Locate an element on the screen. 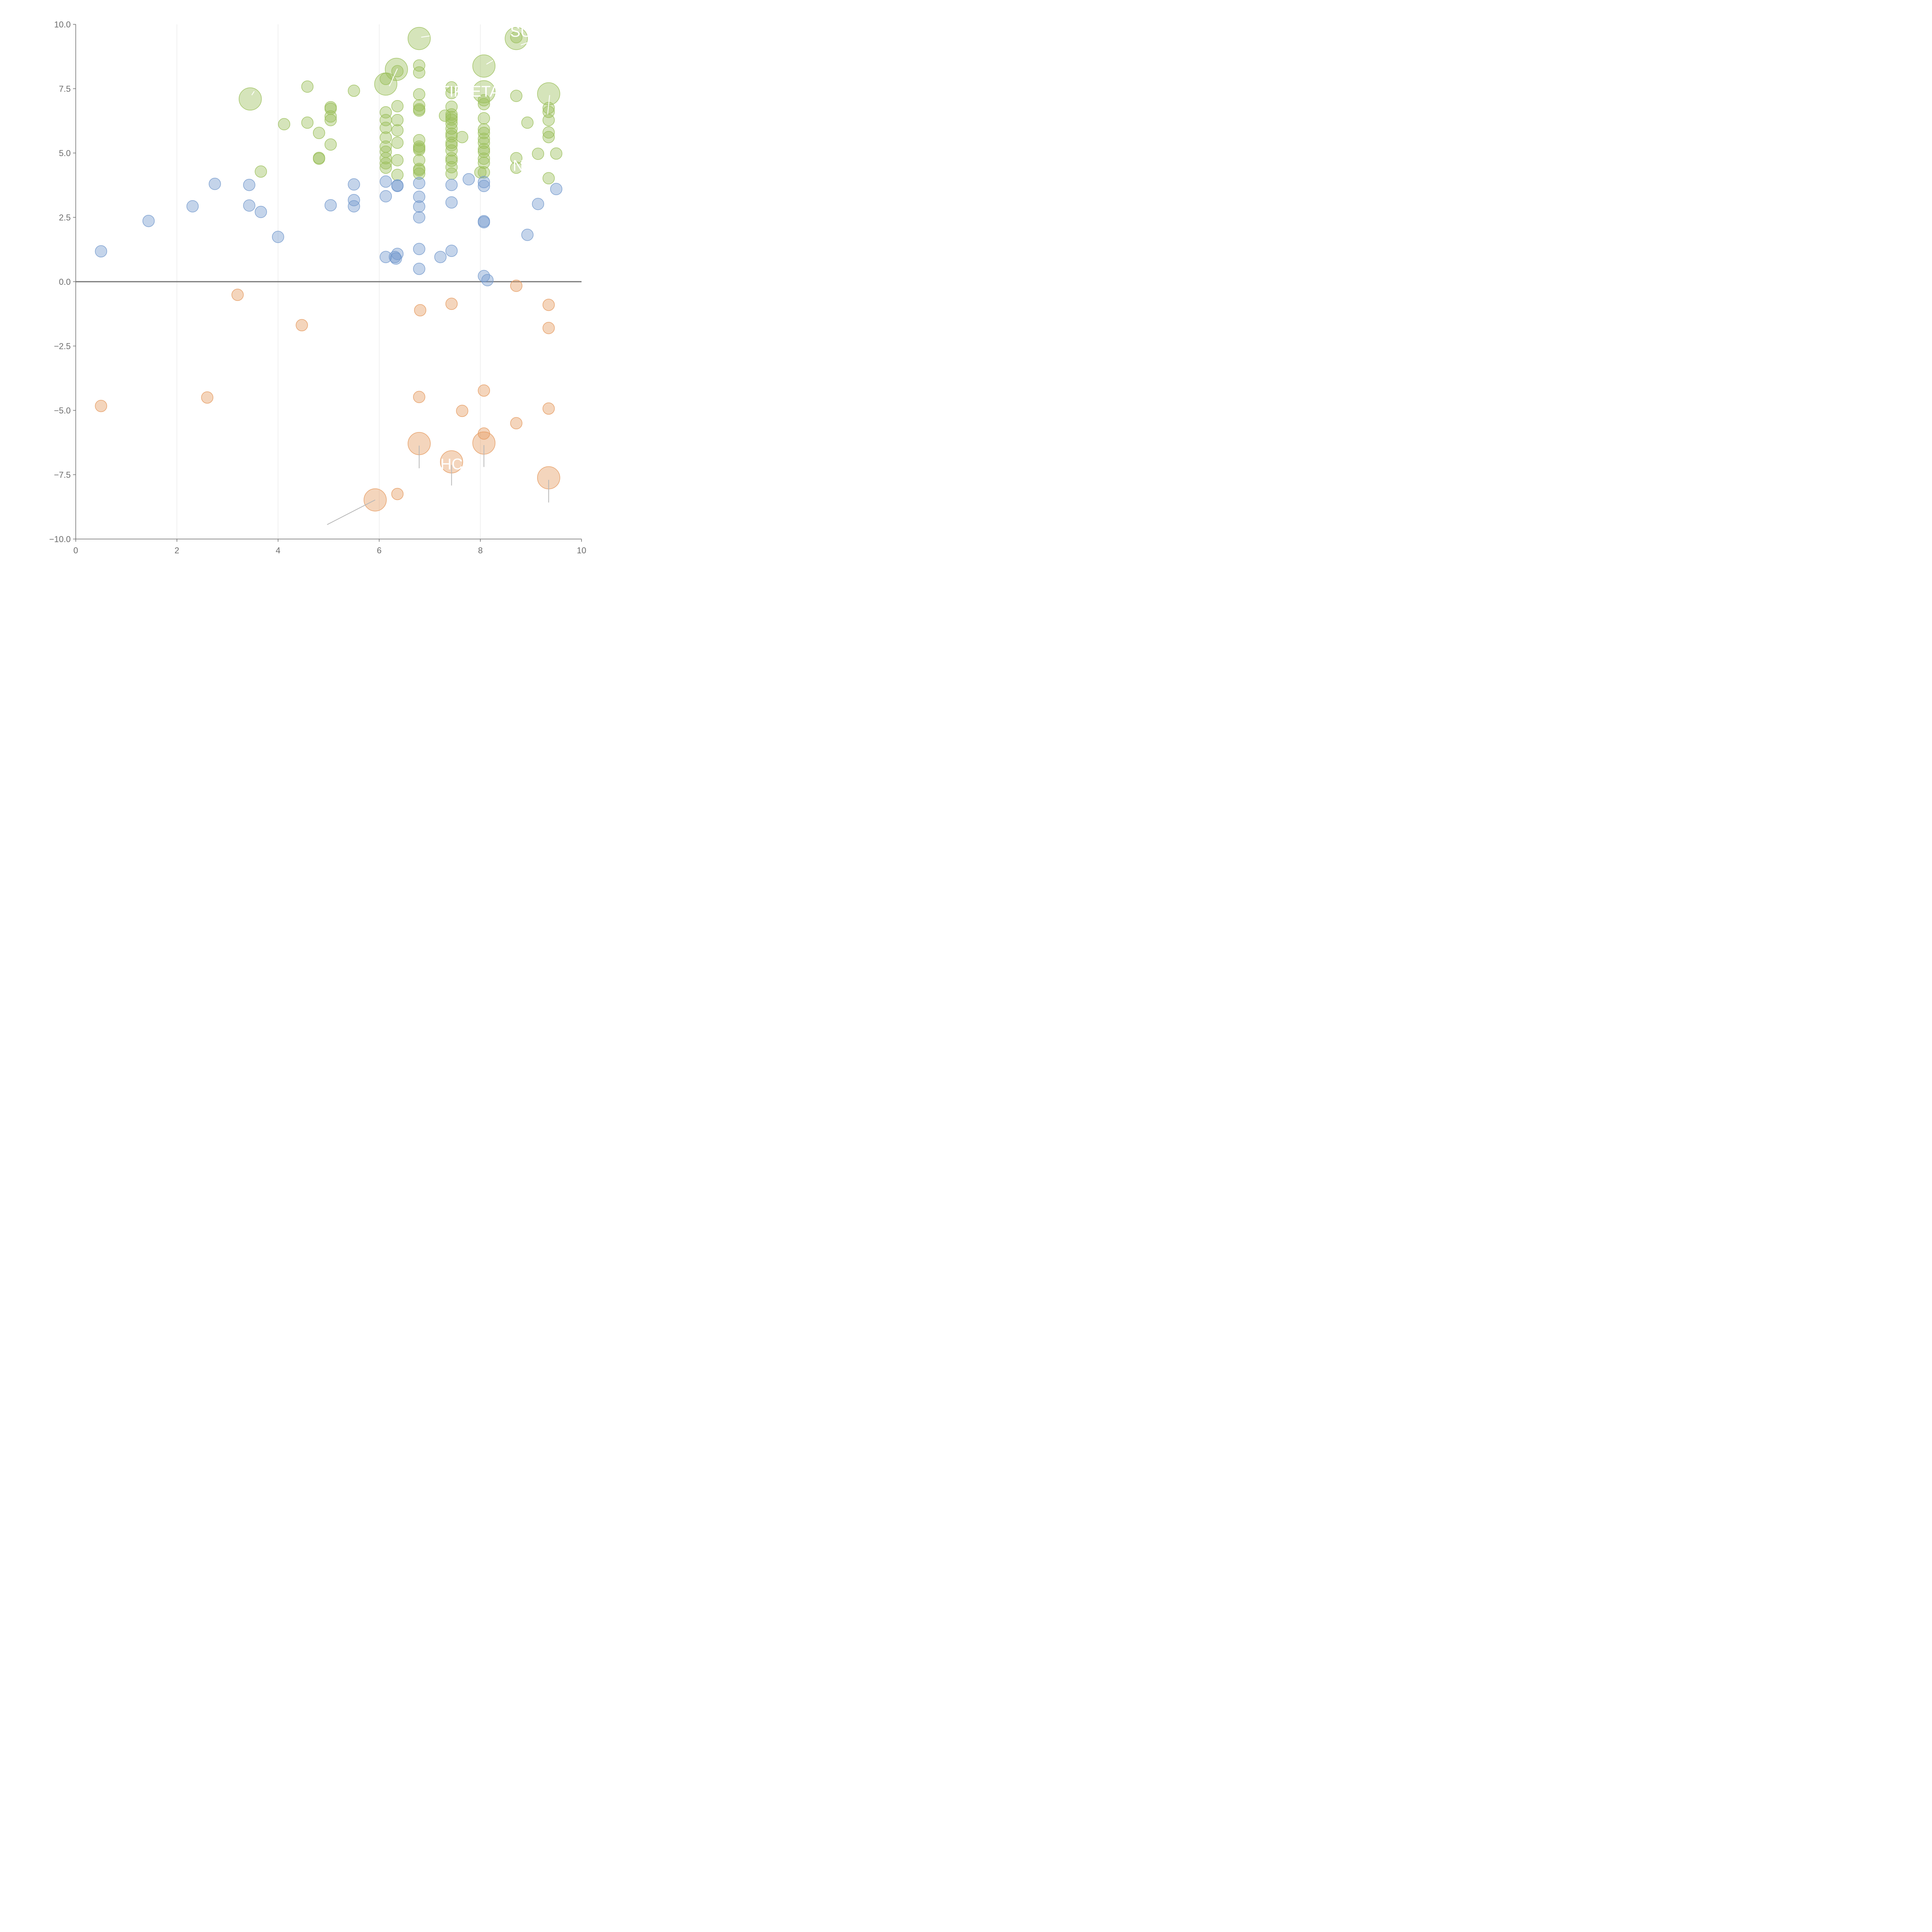  y-tick-label: −10.0 is located at coordinates (60, 539).